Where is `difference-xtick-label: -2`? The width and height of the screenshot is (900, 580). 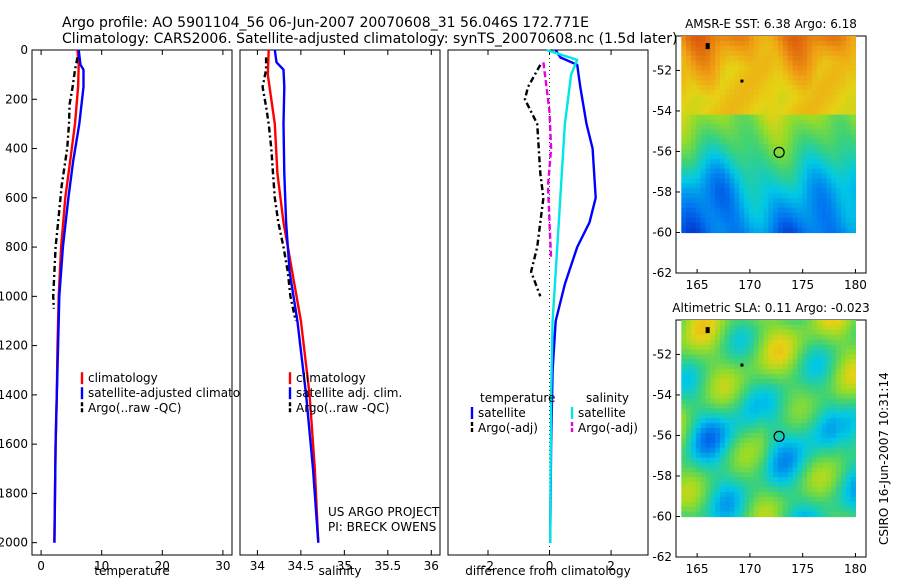
difference-xtick-label: -2 is located at coordinates (488, 566).